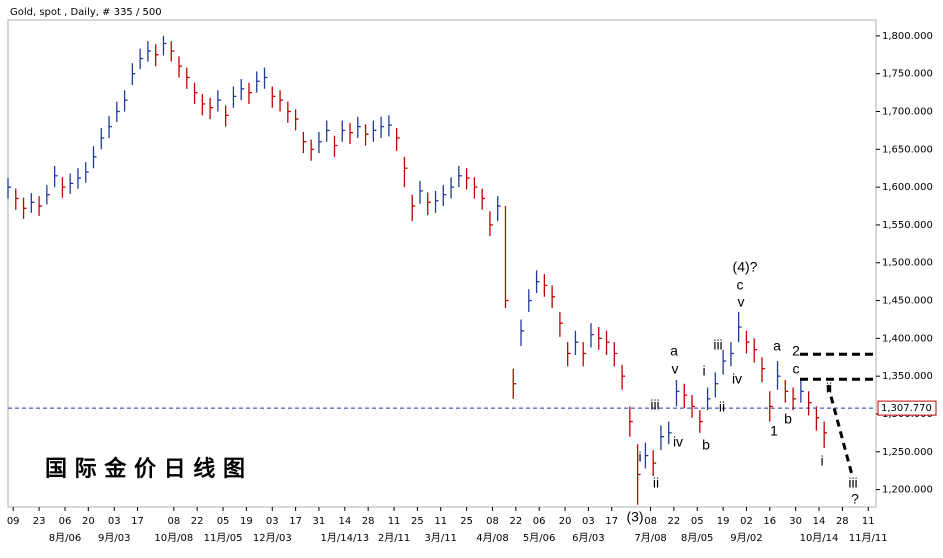 The image size is (943, 558). Describe the element at coordinates (319, 521) in the screenshot. I see `x-tick-label: 31` at that location.